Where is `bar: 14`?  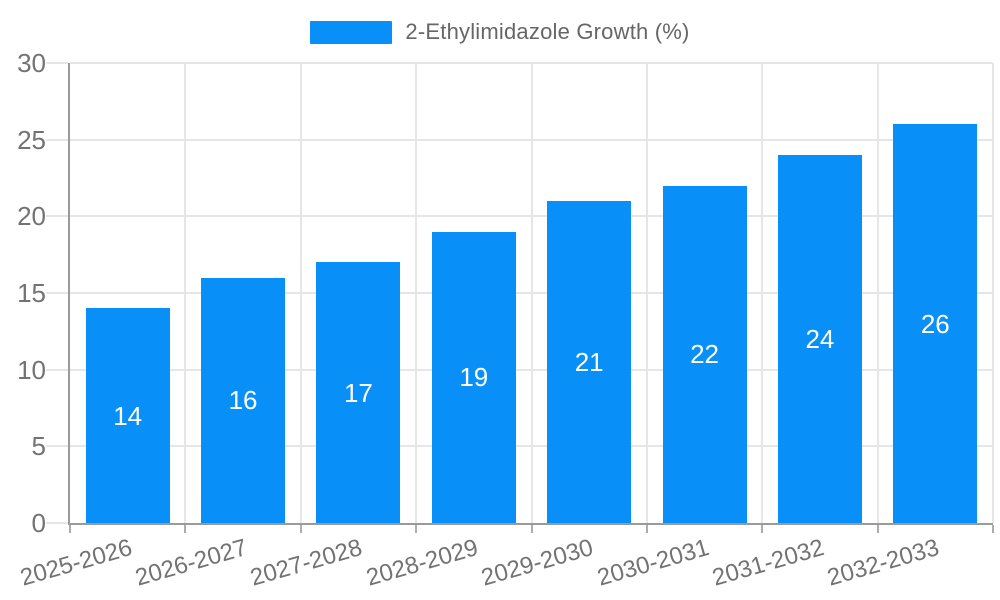 bar: 14 is located at coordinates (127, 415).